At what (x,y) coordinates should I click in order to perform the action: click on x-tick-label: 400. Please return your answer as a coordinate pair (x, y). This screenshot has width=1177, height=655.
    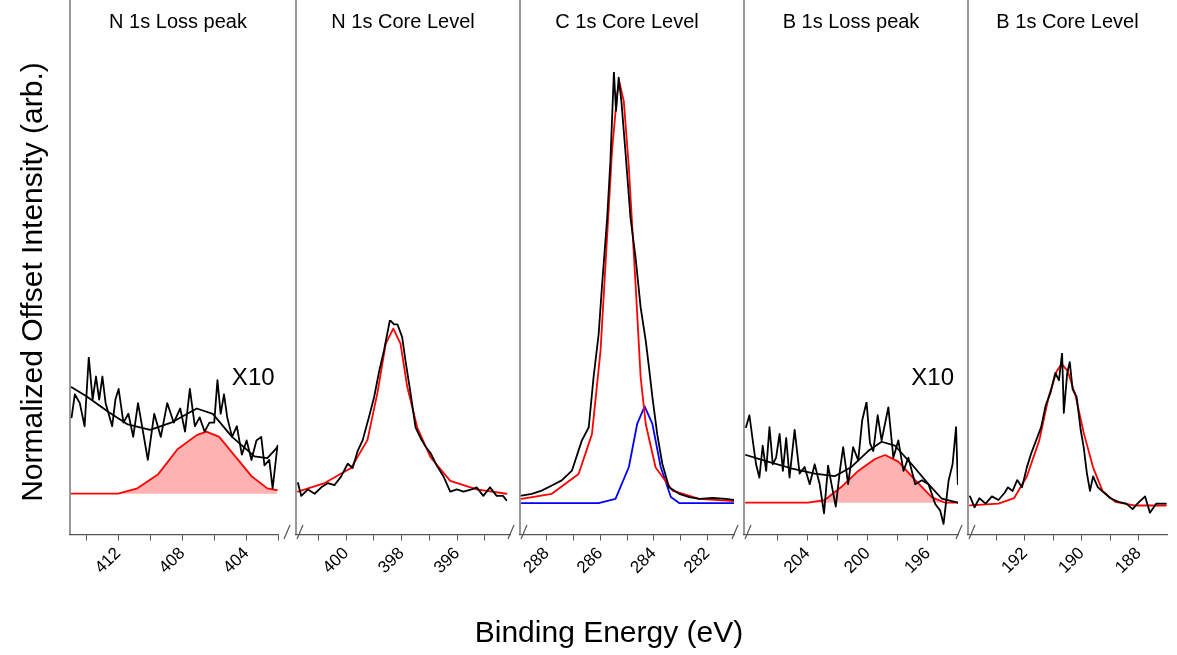
    Looking at the image, I should click on (335, 560).